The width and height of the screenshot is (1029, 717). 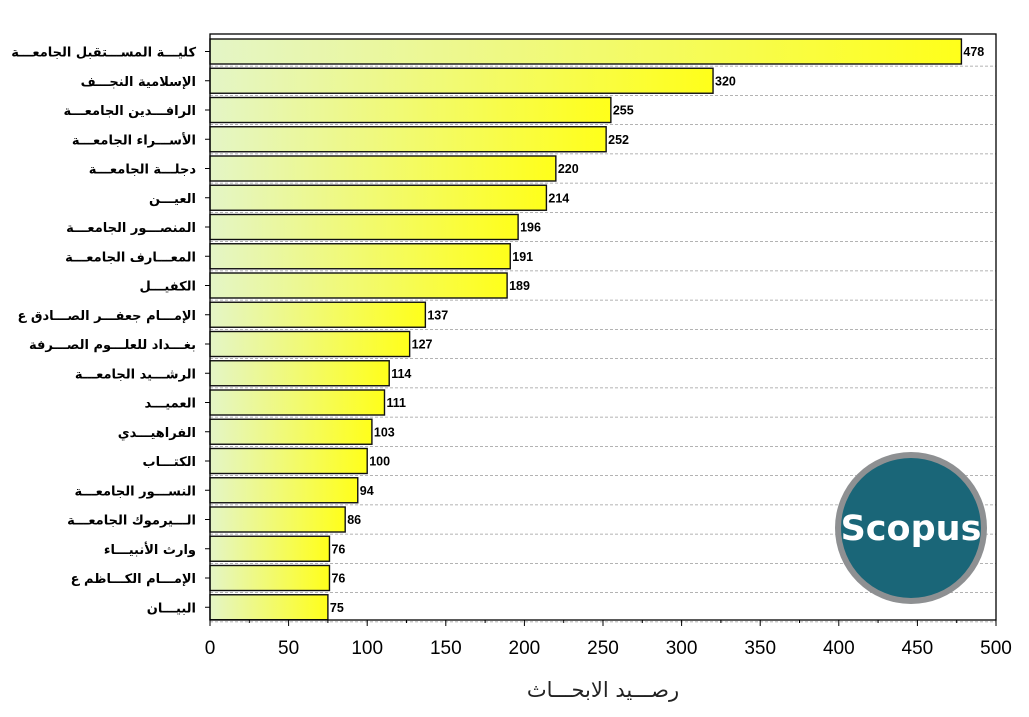 What do you see at coordinates (401, 374) in the screenshot?
I see `bar-value-label: 114` at bounding box center [401, 374].